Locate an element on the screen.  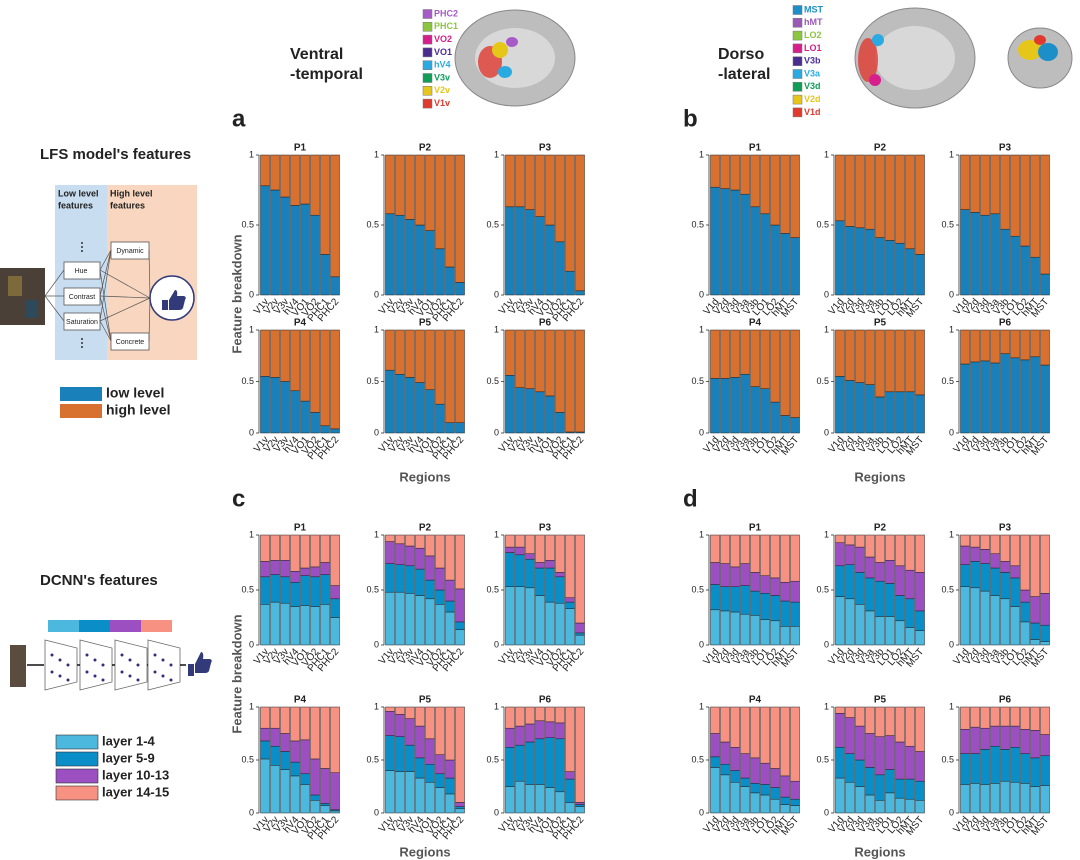
legend-label: layer 14-15 is located at coordinates (135, 791).